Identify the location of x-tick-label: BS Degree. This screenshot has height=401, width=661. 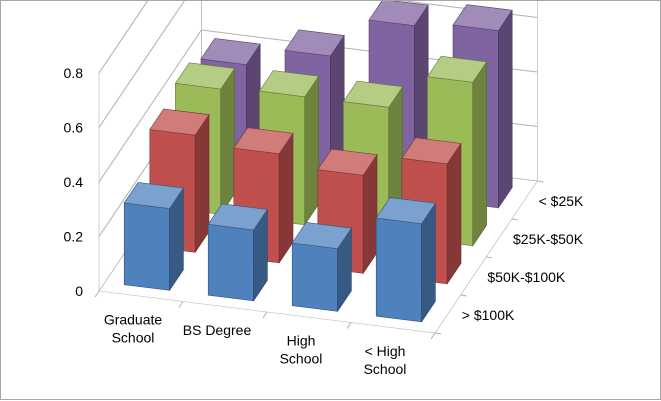
(217, 330).